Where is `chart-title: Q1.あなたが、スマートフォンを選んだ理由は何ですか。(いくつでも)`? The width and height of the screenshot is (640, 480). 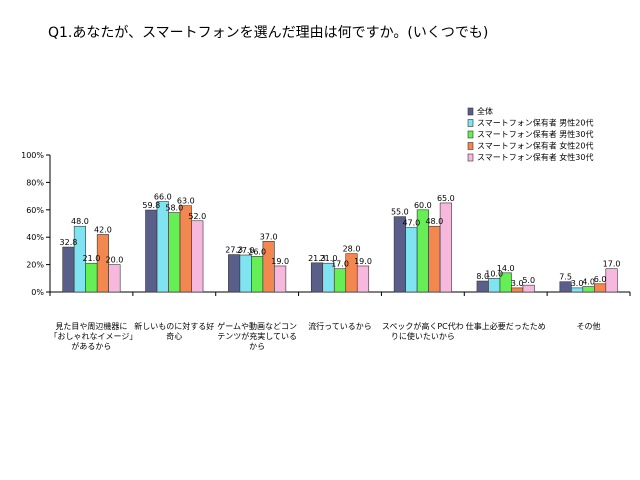
chart-title: Q1.あなたが、スマートフォンを選んだ理由は何ですか。(いくつでも) is located at coordinates (268, 33).